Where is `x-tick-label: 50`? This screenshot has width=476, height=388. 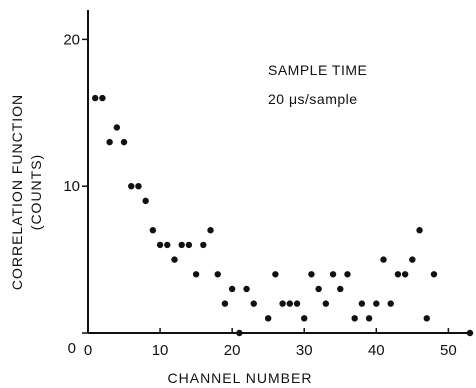
x-tick-label: 50 is located at coordinates (448, 350).